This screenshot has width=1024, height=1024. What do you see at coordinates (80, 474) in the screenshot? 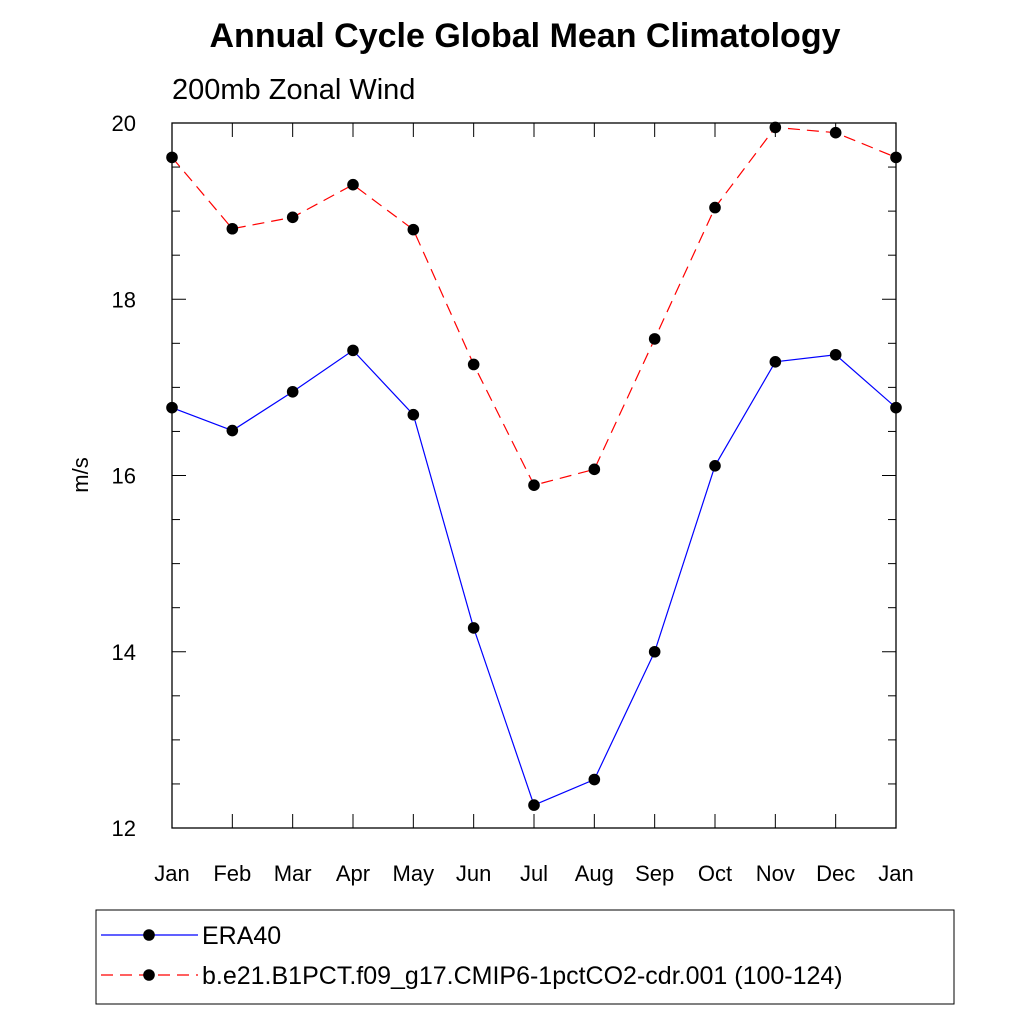
I see `y-axis-label: m/s` at bounding box center [80, 474].